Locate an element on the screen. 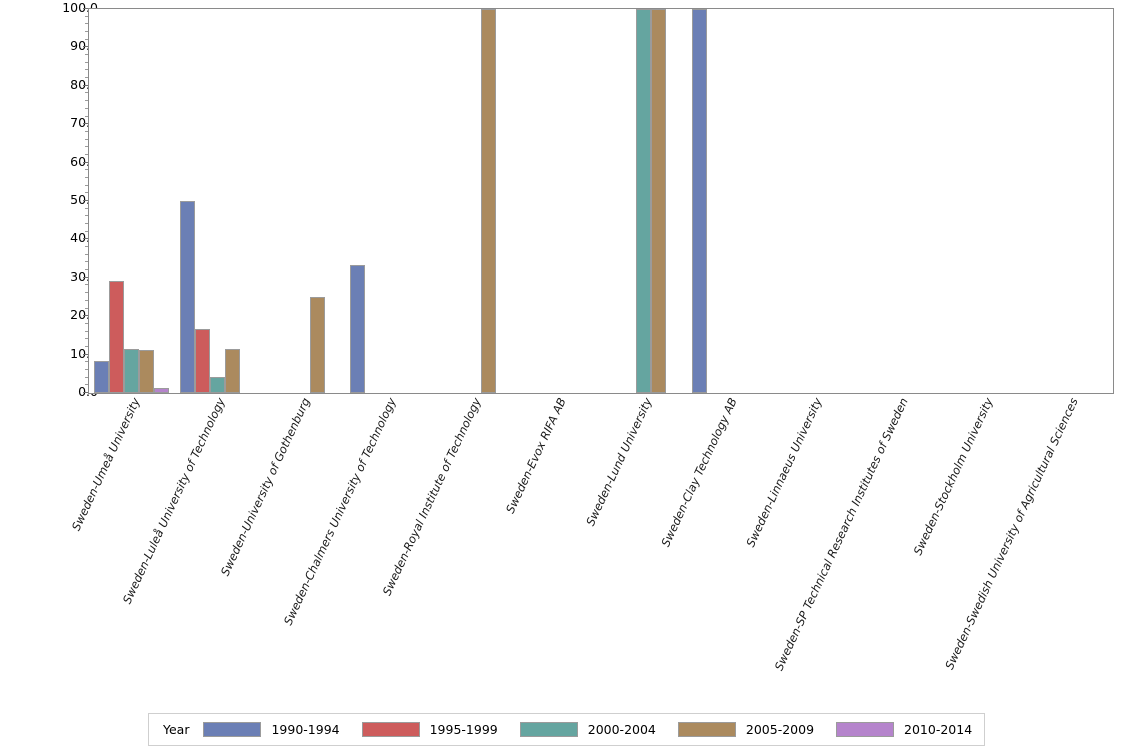 The width and height of the screenshot is (1134, 756). x-axis-tick-label: Sweden-Clay Technology AB is located at coordinates (699, 472).